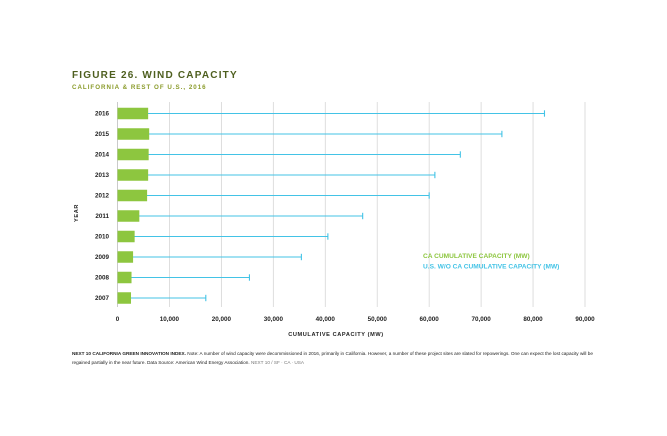  What do you see at coordinates (430, 319) in the screenshot?
I see `x-tick-label: 60,000` at bounding box center [430, 319].